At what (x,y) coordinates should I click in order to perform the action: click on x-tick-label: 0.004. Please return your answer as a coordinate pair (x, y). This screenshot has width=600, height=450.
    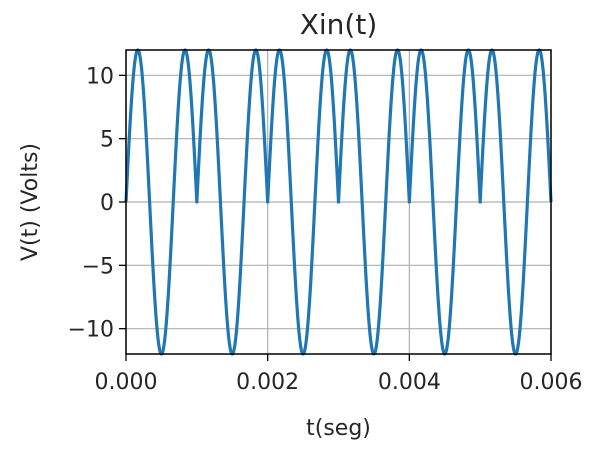
    Looking at the image, I should click on (409, 382).